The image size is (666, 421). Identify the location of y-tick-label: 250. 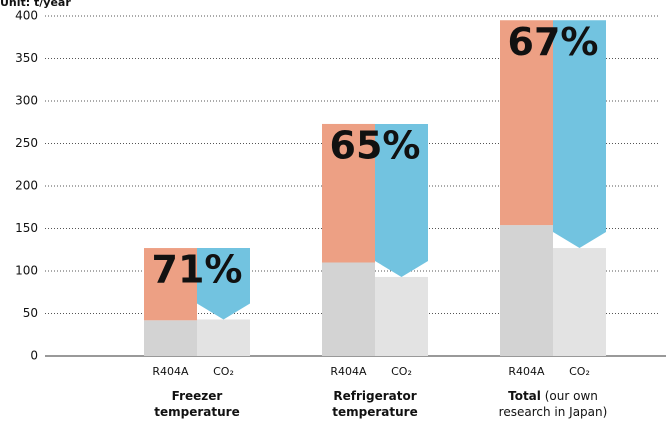
(26, 143).